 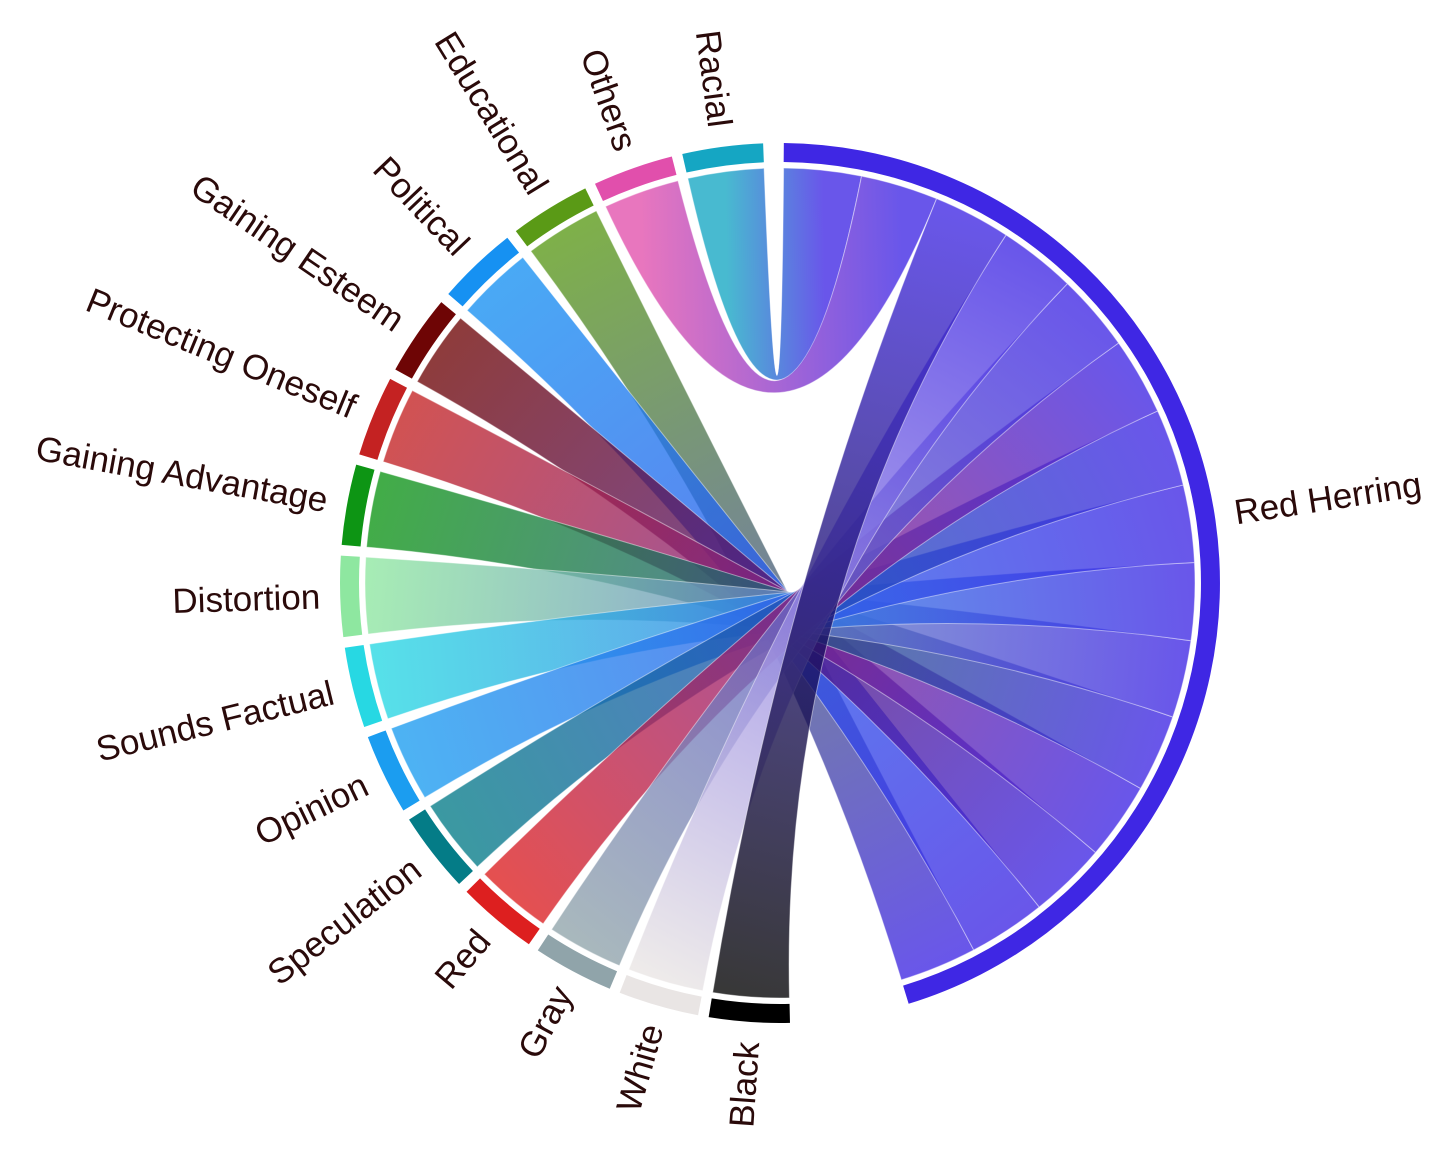 What do you see at coordinates (393, 770) in the screenshot?
I see `arc-opinion` at bounding box center [393, 770].